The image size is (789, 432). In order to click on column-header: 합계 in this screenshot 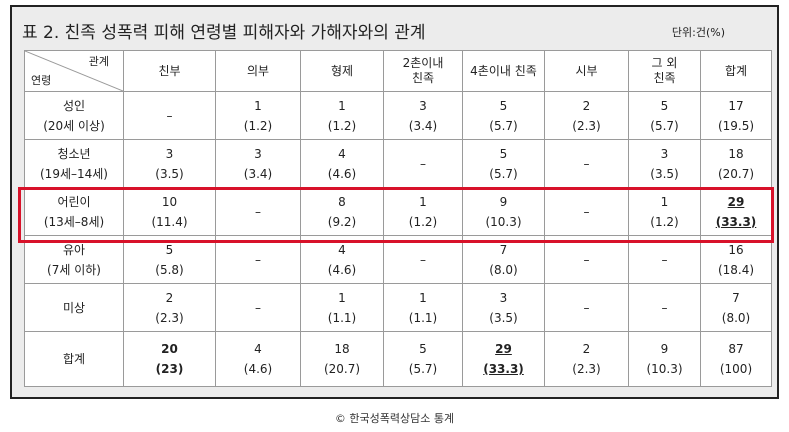, I will do `click(736, 71)`.